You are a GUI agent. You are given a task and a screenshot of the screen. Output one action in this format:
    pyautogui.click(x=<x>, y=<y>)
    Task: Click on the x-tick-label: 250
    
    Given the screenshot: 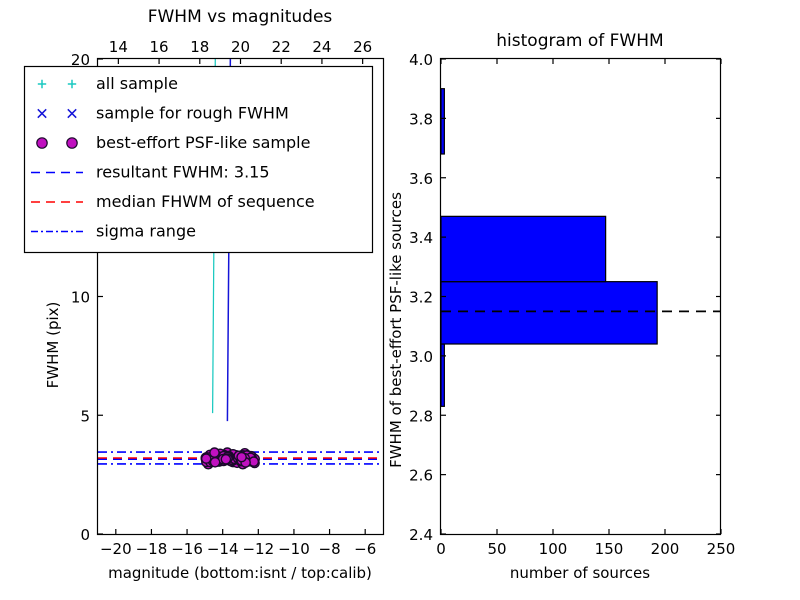 What is the action you would take?
    pyautogui.click(x=721, y=549)
    